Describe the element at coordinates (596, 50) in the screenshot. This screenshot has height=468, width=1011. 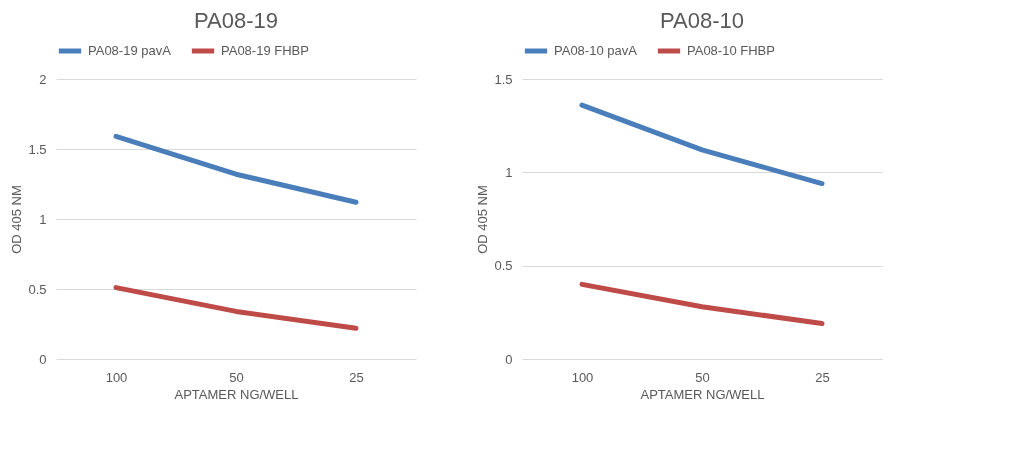
I see `legend-label: PA08-10 pavA` at that location.